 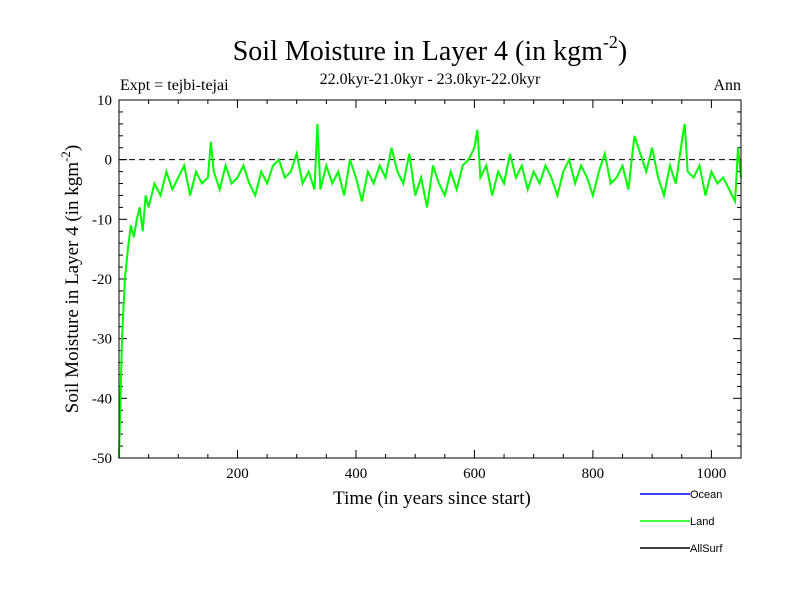 What do you see at coordinates (430, 79) in the screenshot?
I see `chart-subtitle: 22.0kyr-21.0kyr - 23.0kyr-22.0kyr` at bounding box center [430, 79].